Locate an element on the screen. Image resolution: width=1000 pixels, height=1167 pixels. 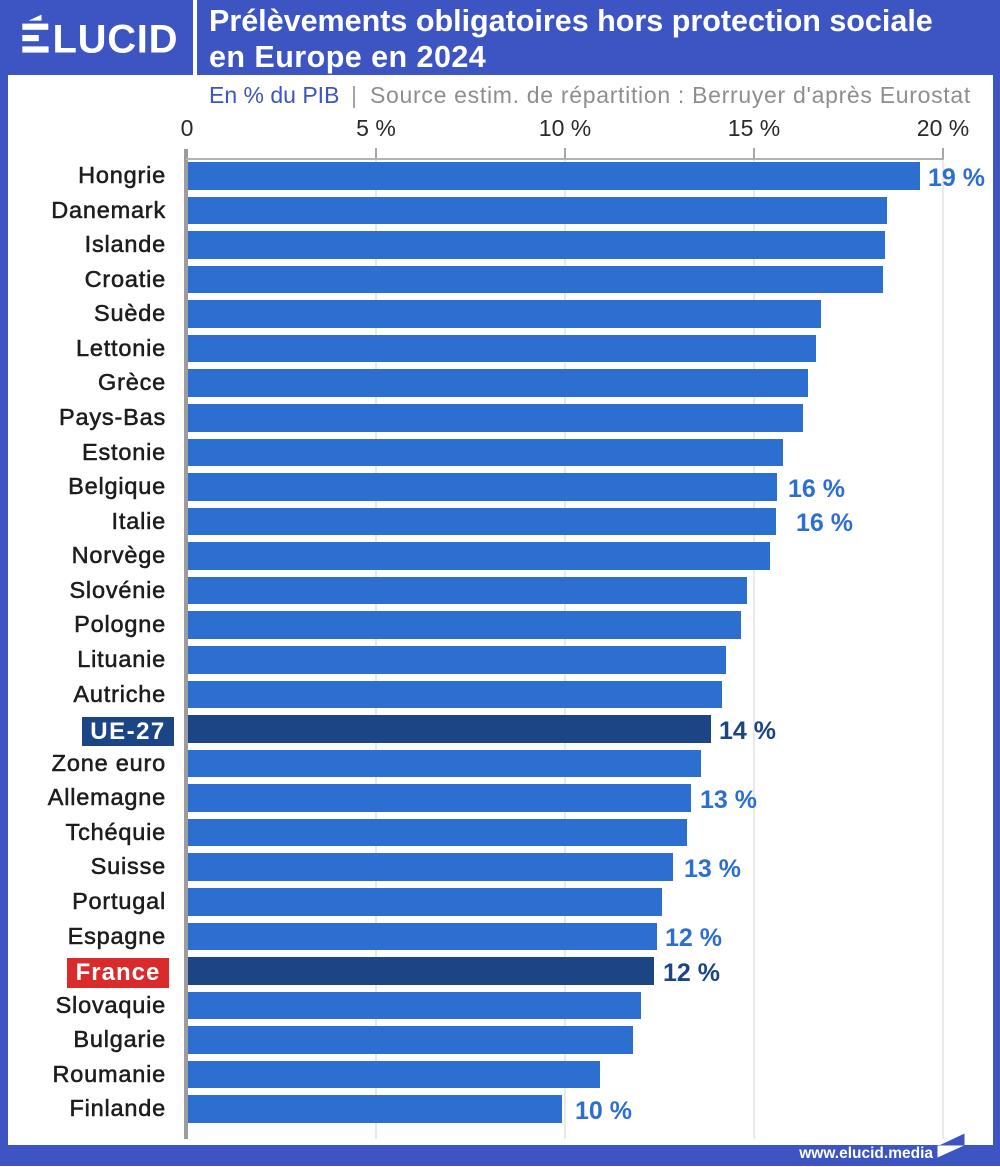
svg-text: LUCID is located at coordinates (116, 40).